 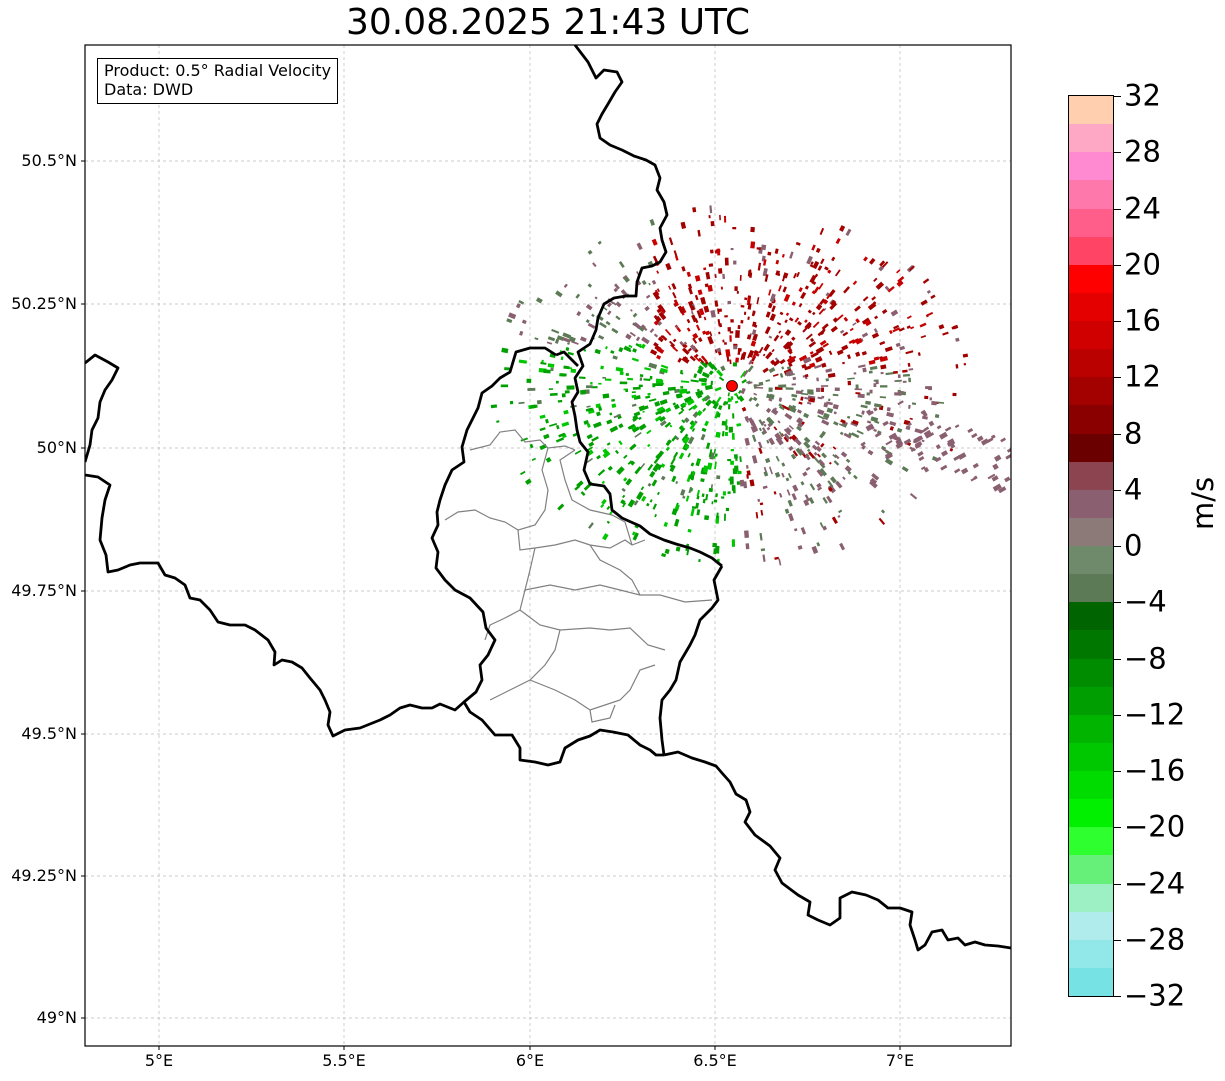 I want to click on colorbar-tick-label: 24, so click(x=1142, y=208).